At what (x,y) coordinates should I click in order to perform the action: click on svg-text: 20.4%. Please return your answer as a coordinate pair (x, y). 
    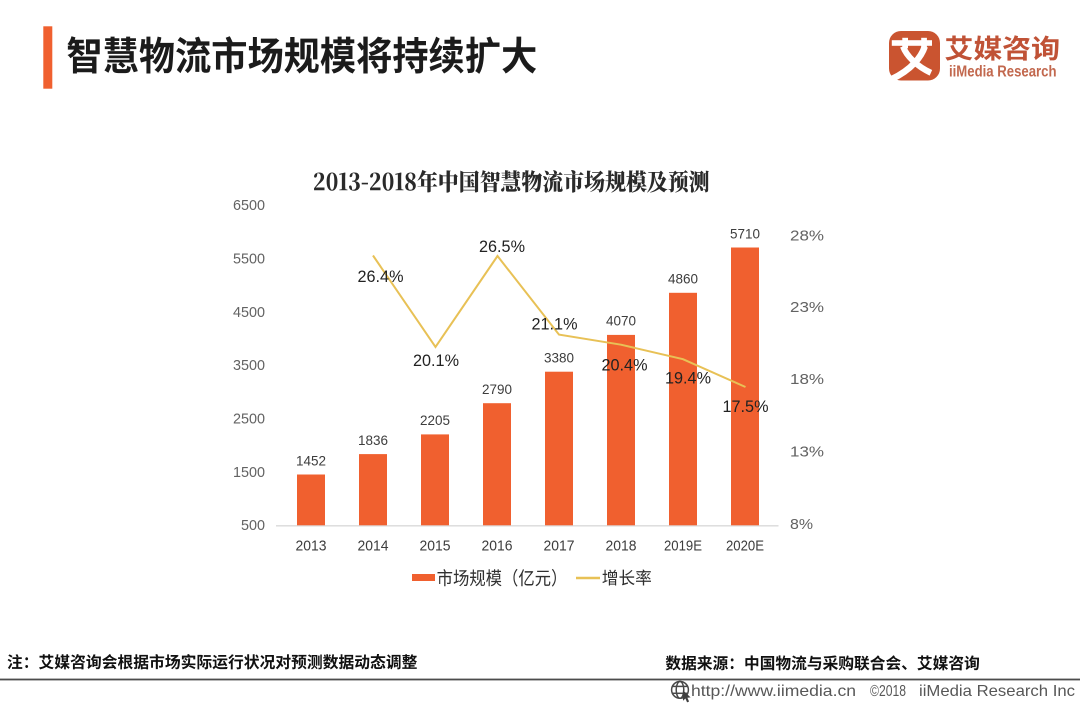
    Looking at the image, I should click on (625, 365).